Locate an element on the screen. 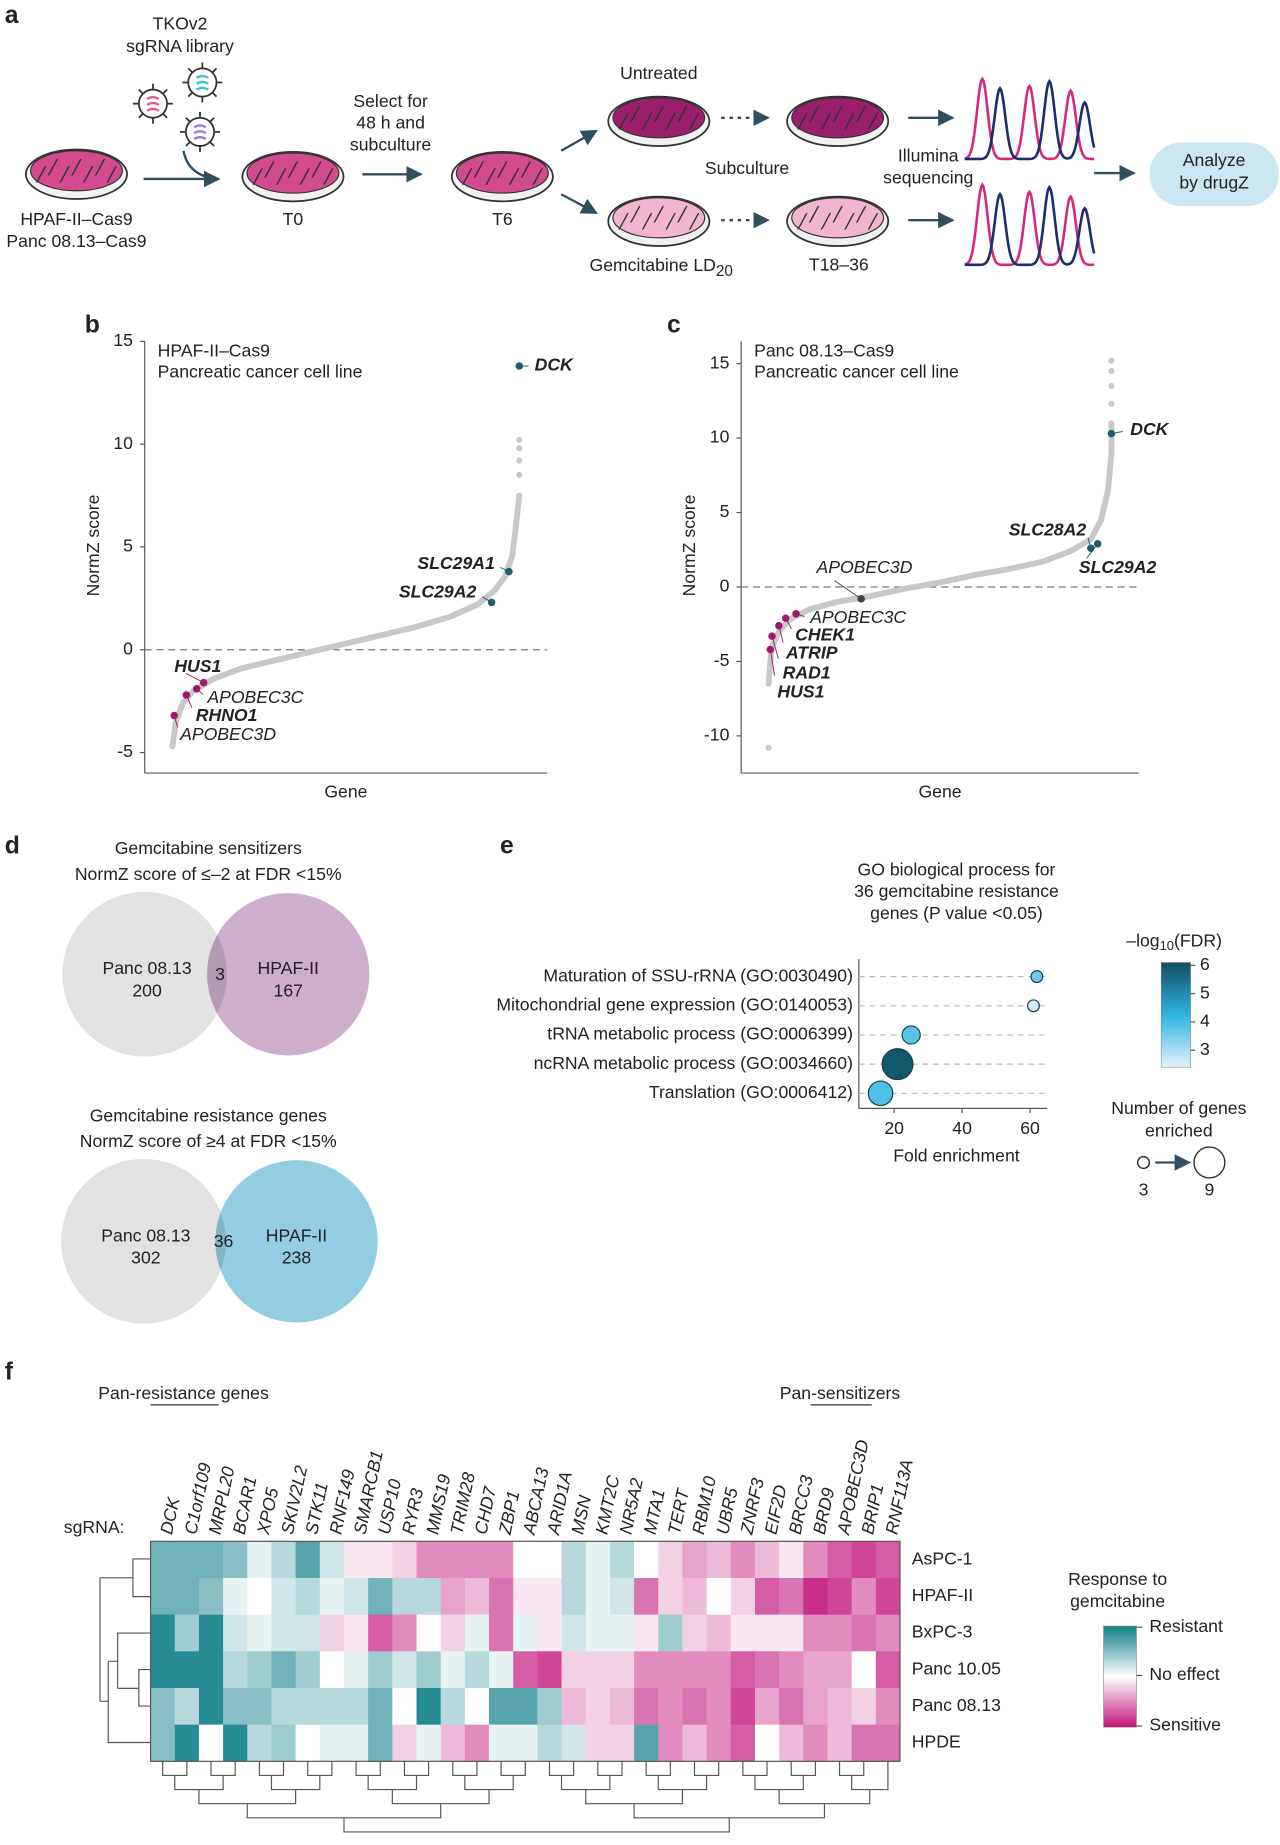 This screenshot has height=1845, width=1280. row-label: AsPC-1 is located at coordinates (942, 1558).